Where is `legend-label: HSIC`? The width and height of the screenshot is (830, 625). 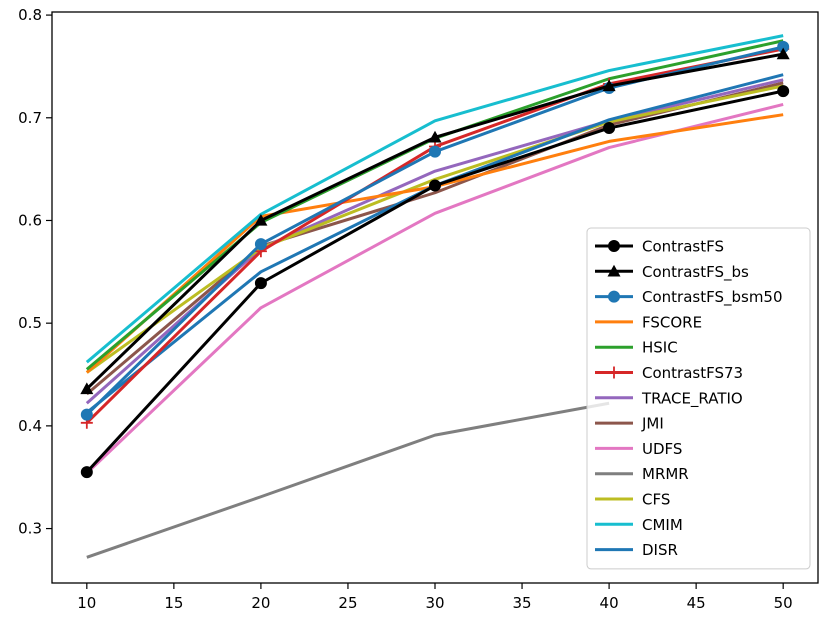
legend-label: HSIC is located at coordinates (660, 348).